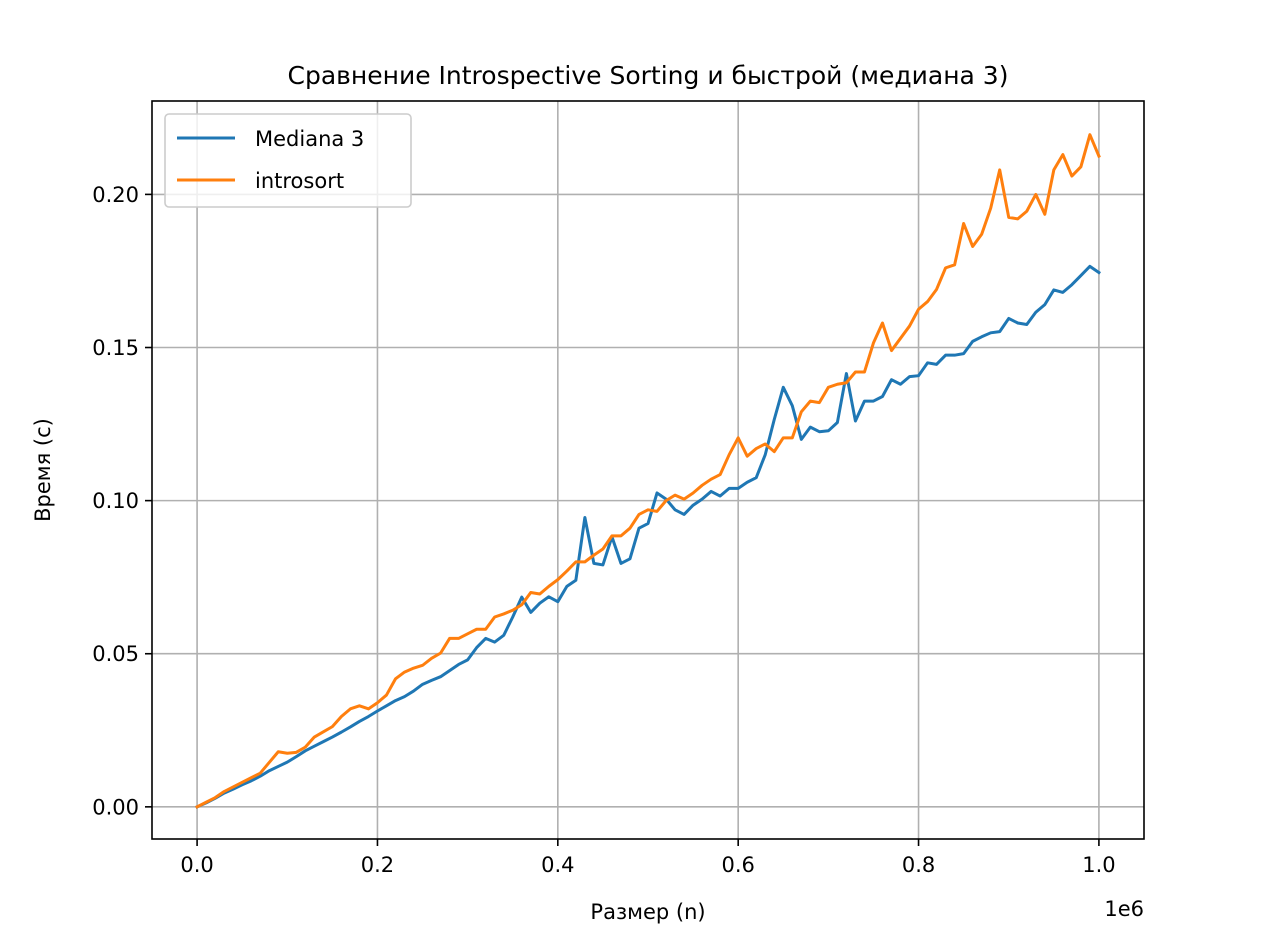 This screenshot has height=936, width=1266. Describe the element at coordinates (1098, 865) in the screenshot. I see `x-tick-label: 1.0` at that location.